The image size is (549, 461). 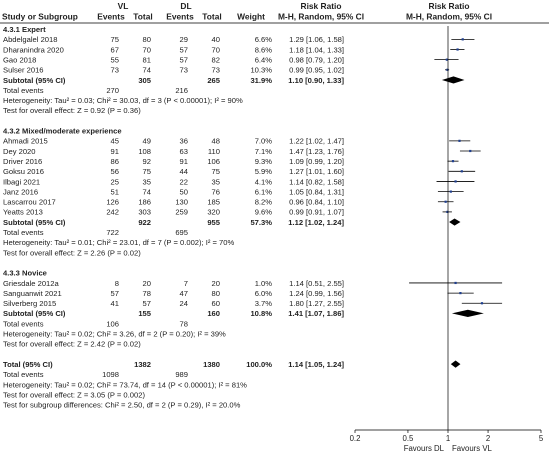 I want to click on subtotal-label: Subtotal (95% CI), so click(x=34, y=222).